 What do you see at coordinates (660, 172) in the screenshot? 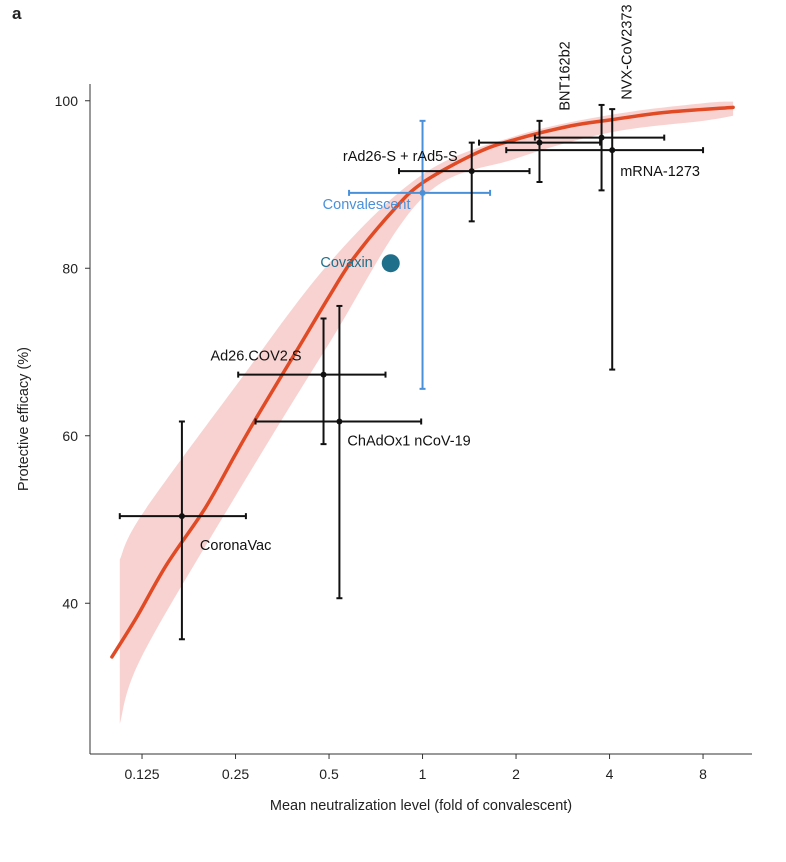
I see `mrna-1273-label: mRNA-1273` at bounding box center [660, 172].